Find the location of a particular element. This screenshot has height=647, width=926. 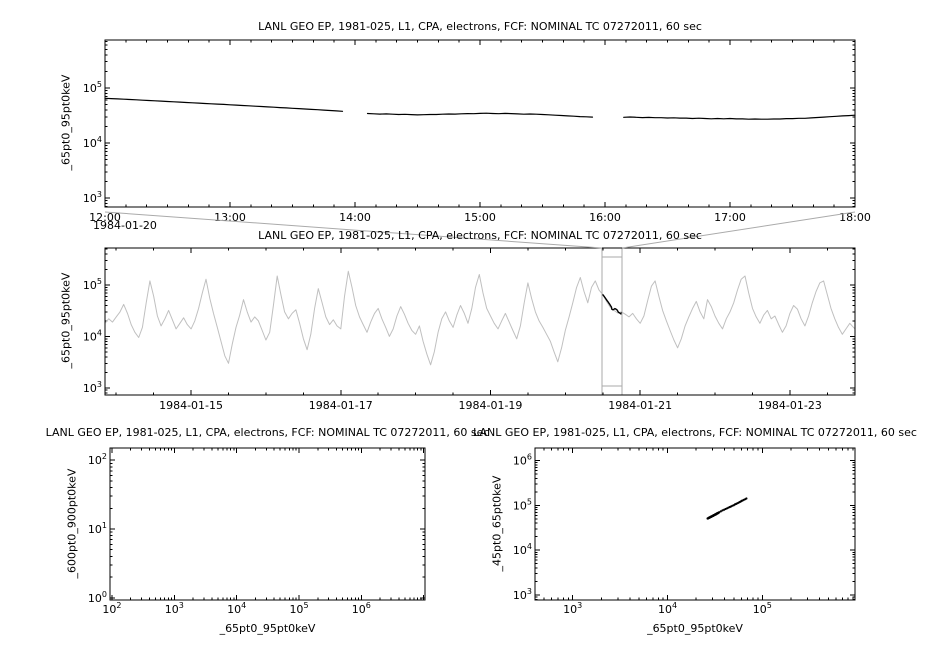

tick-label: 1984-01-23 is located at coordinates (790, 405).